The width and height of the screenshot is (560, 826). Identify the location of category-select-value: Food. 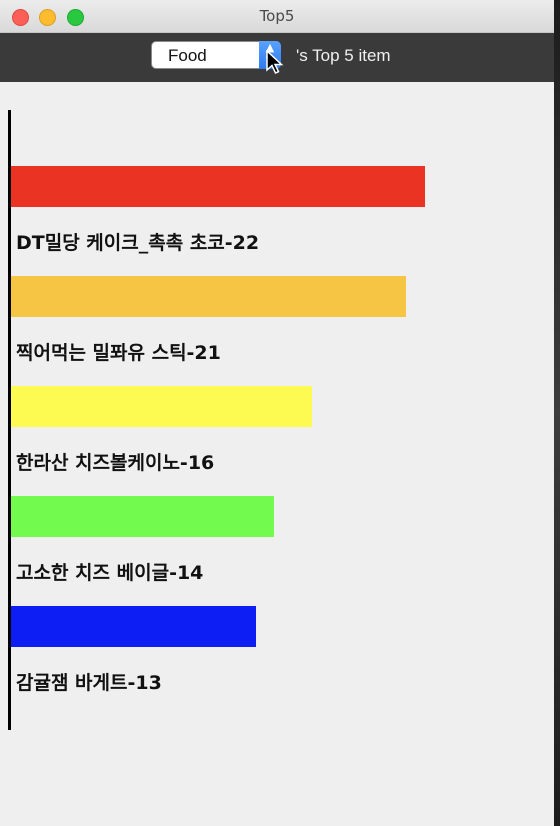
(187, 55).